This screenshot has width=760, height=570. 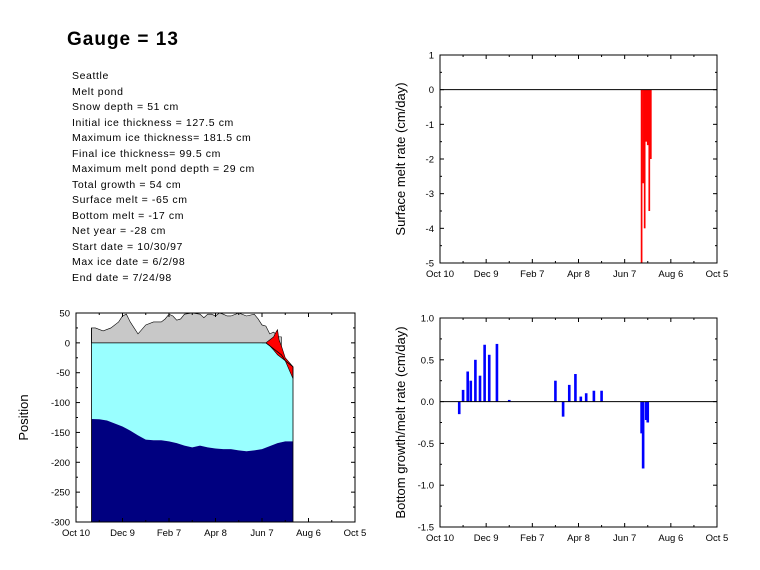 What do you see at coordinates (129, 262) in the screenshot?
I see `info-line: Max ice date = 6/2/98` at bounding box center [129, 262].